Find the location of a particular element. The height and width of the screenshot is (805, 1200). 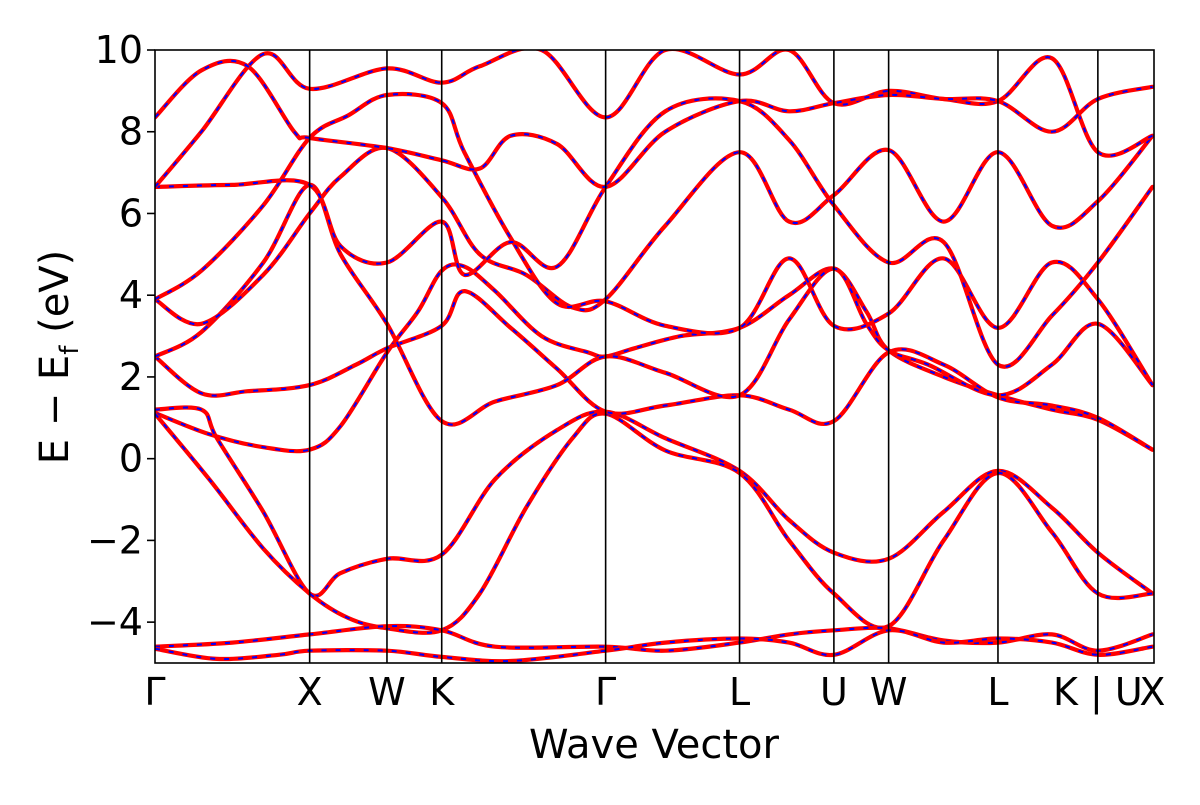

y-tick-label-2: −2 is located at coordinates (115, 540).